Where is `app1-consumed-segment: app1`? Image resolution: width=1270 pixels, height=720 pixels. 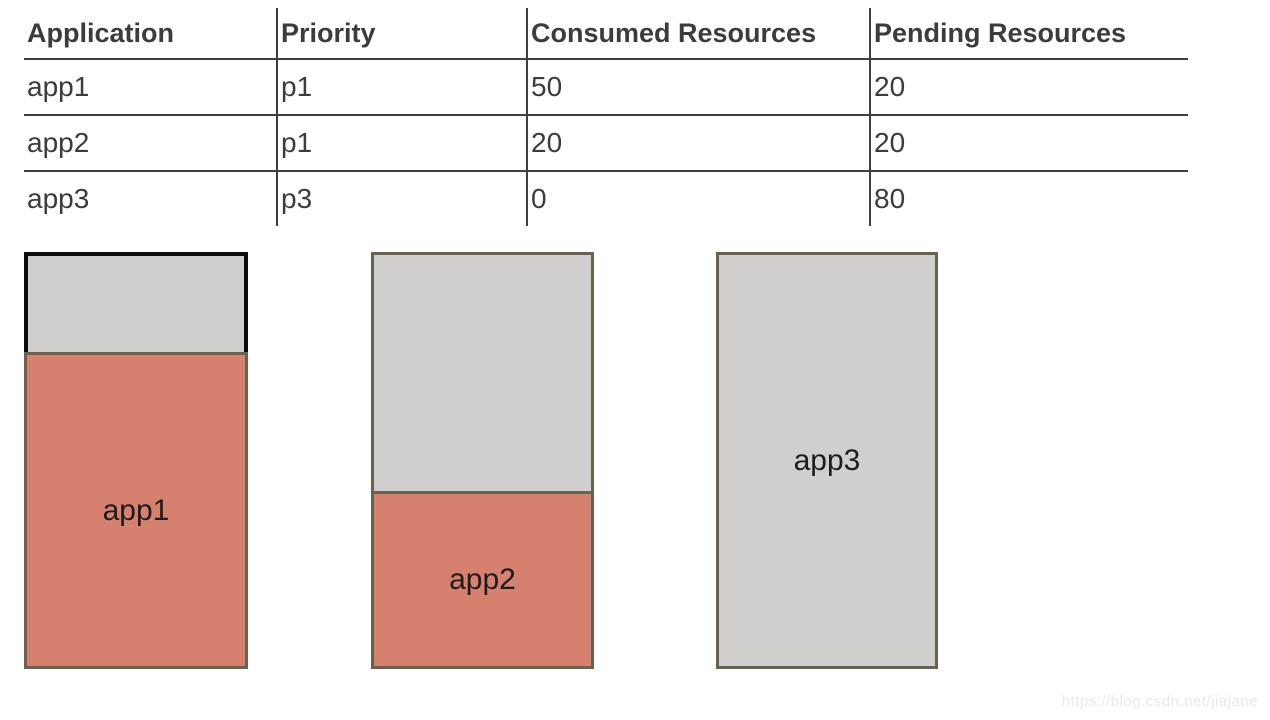 app1-consumed-segment: app1 is located at coordinates (136, 510).